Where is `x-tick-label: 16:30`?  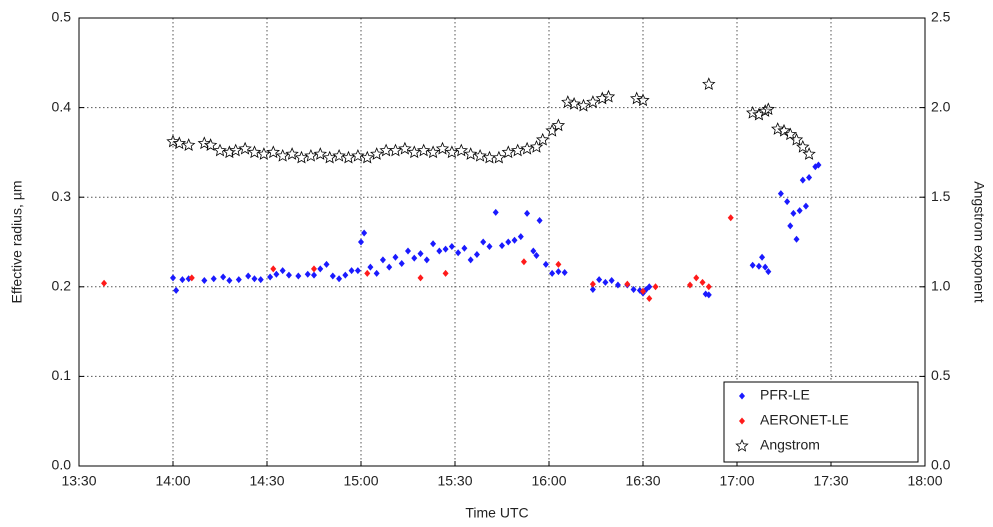 x-tick-label: 16:30 is located at coordinates (642, 481).